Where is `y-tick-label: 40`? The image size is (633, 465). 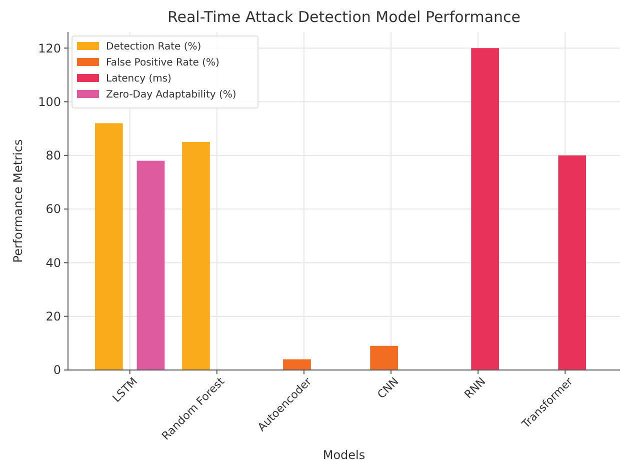
y-tick-label: 40 is located at coordinates (53, 263).